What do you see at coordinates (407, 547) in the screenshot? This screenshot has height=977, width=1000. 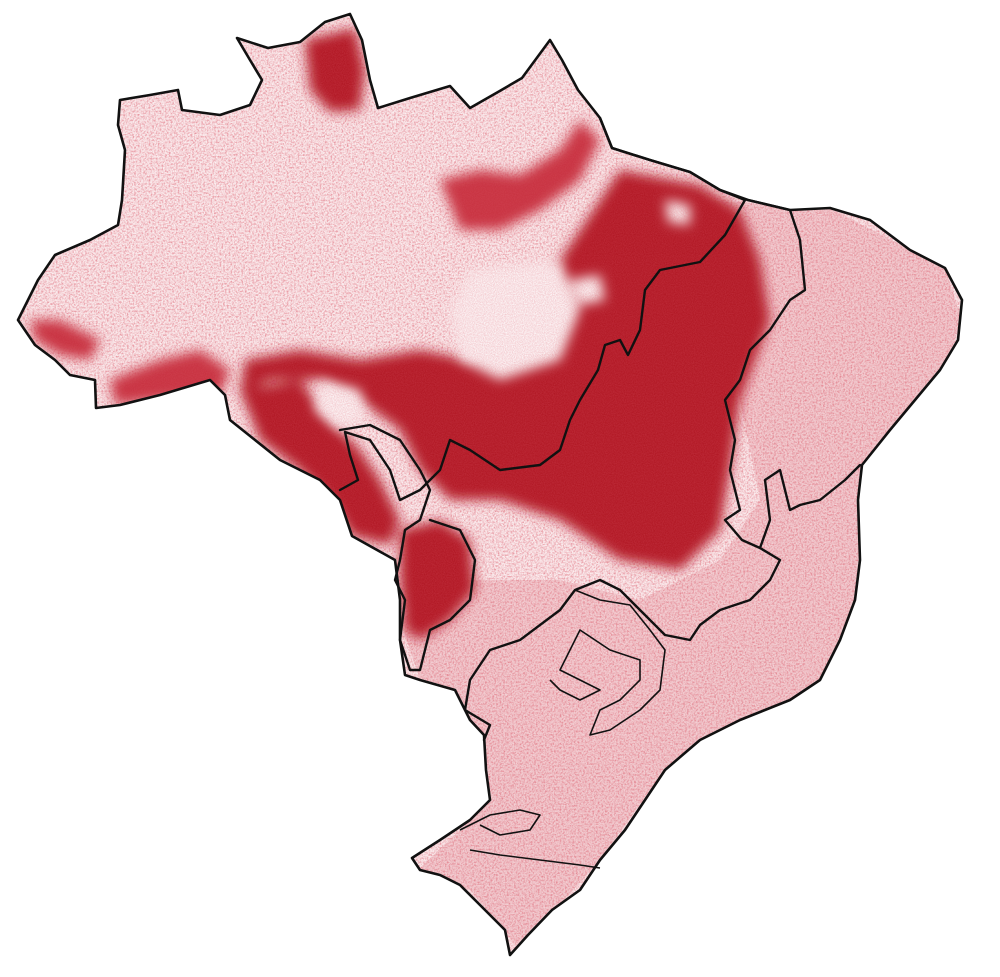 I see `region-border-pantanal` at bounding box center [407, 547].